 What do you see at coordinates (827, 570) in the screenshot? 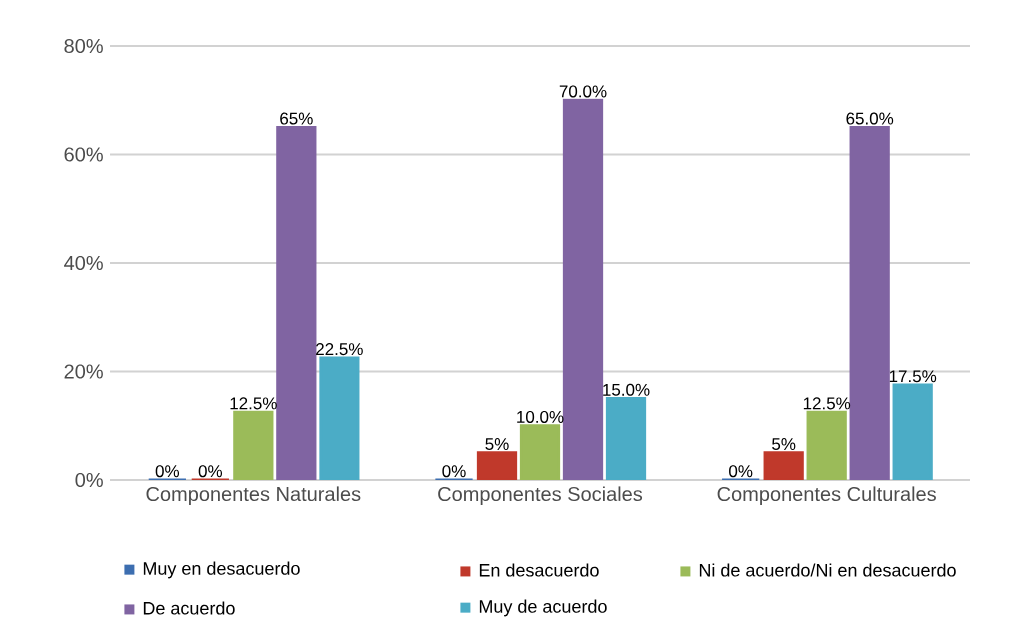
I see `legend-label: Ni de acuerdo/Ni en desacuerdo` at bounding box center [827, 570].